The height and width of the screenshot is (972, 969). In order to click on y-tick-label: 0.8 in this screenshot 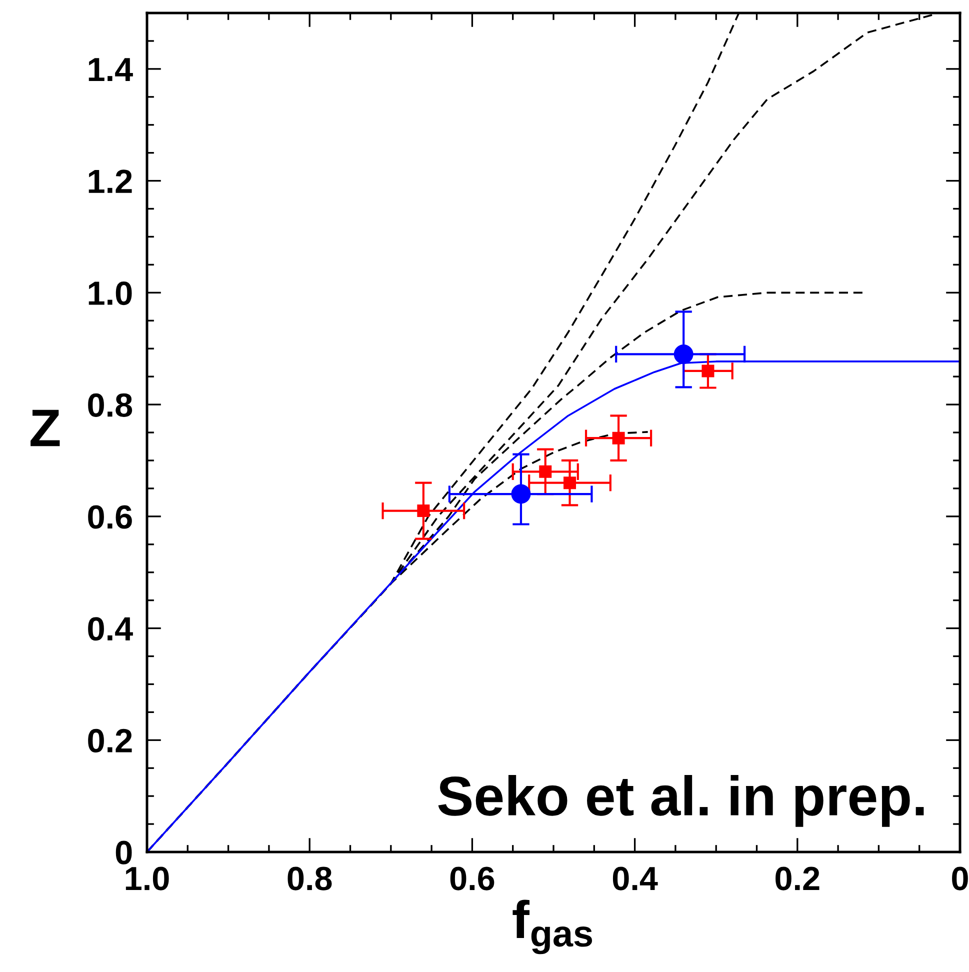, I will do `click(110, 405)`.